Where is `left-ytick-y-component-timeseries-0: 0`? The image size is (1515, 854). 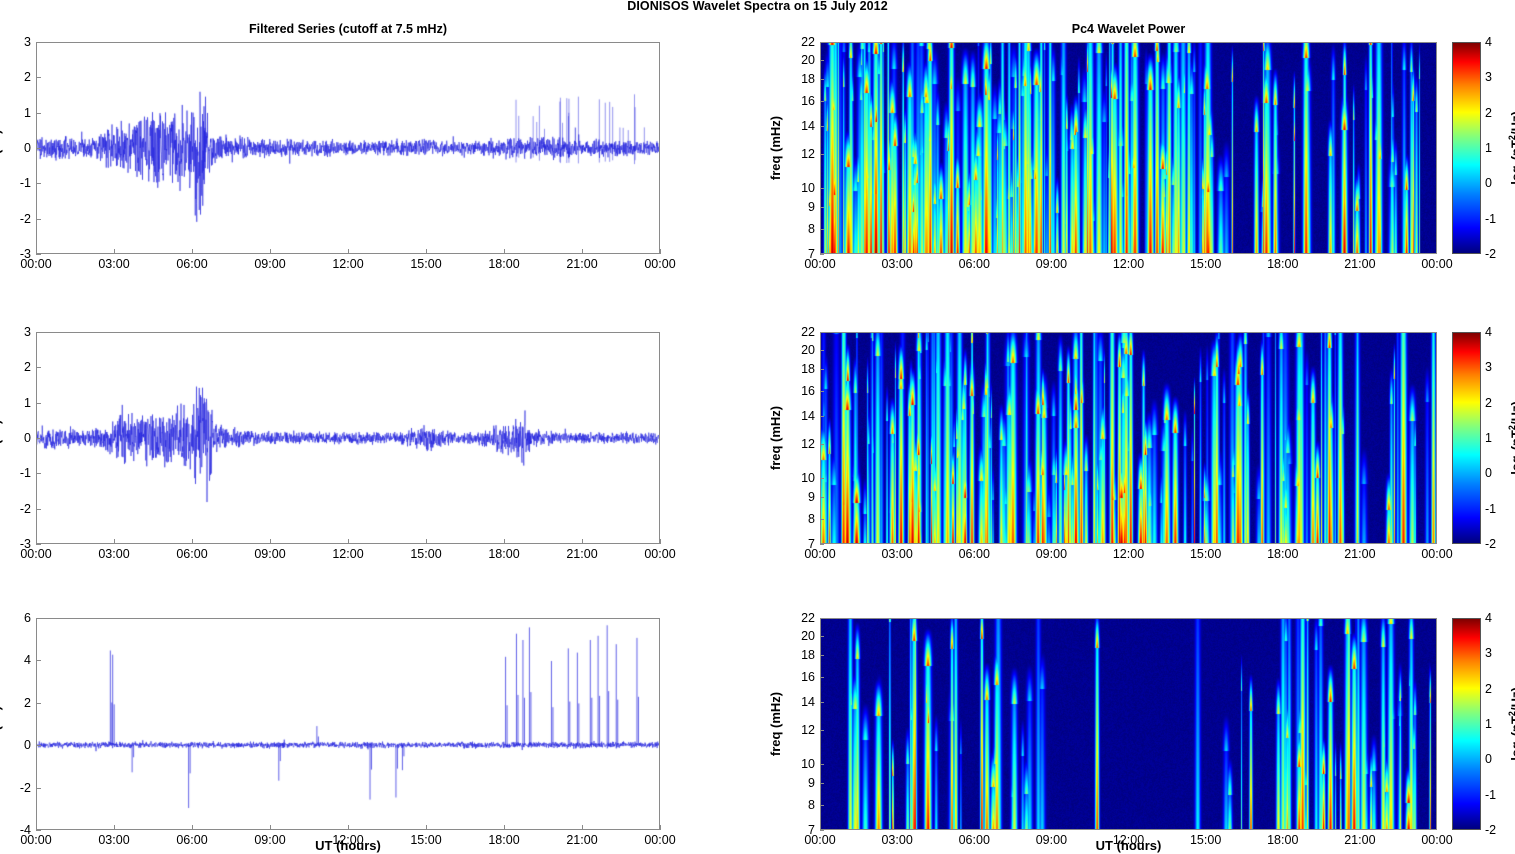
left-ytick-y-component-timeseries-0: 0 is located at coordinates (27, 438).